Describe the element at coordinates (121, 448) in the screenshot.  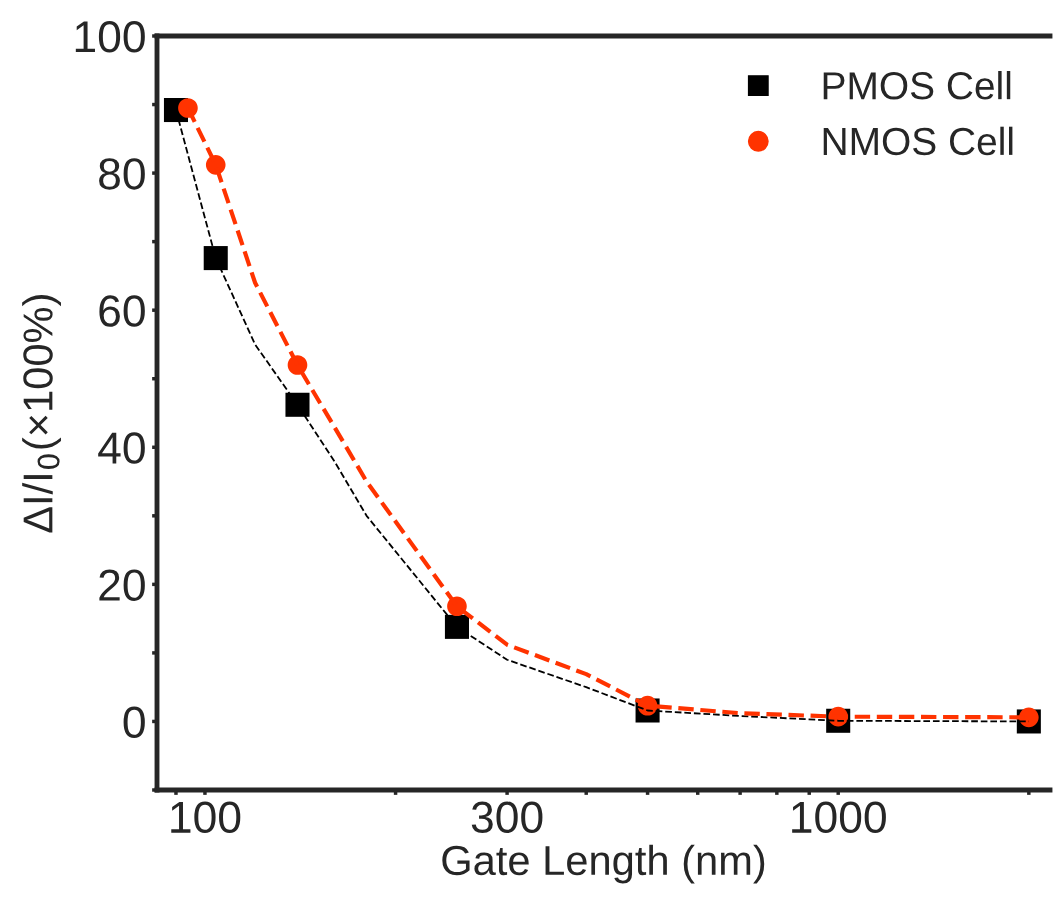
I see `y-tick-label: 40` at that location.